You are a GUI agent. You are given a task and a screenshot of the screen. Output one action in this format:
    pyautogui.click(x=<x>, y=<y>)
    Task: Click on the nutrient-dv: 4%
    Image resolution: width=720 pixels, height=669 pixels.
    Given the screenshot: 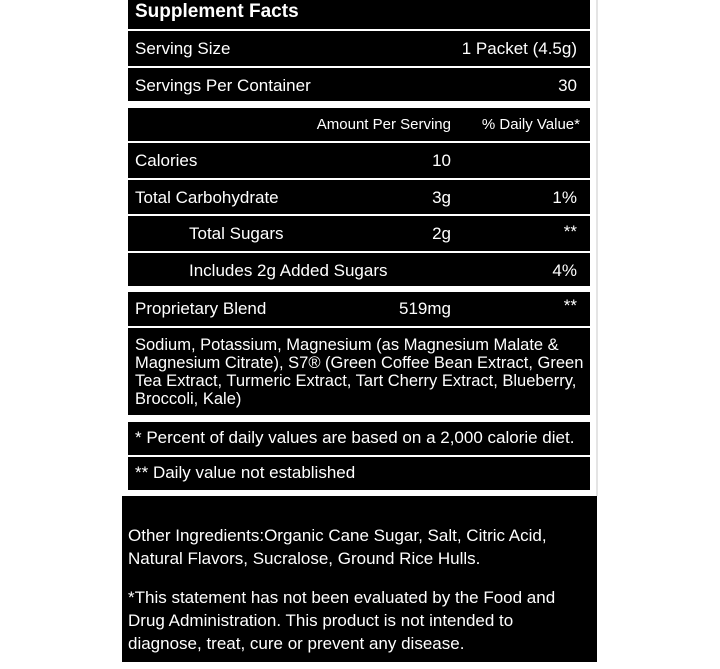 What is the action you would take?
    pyautogui.click(x=564, y=270)
    